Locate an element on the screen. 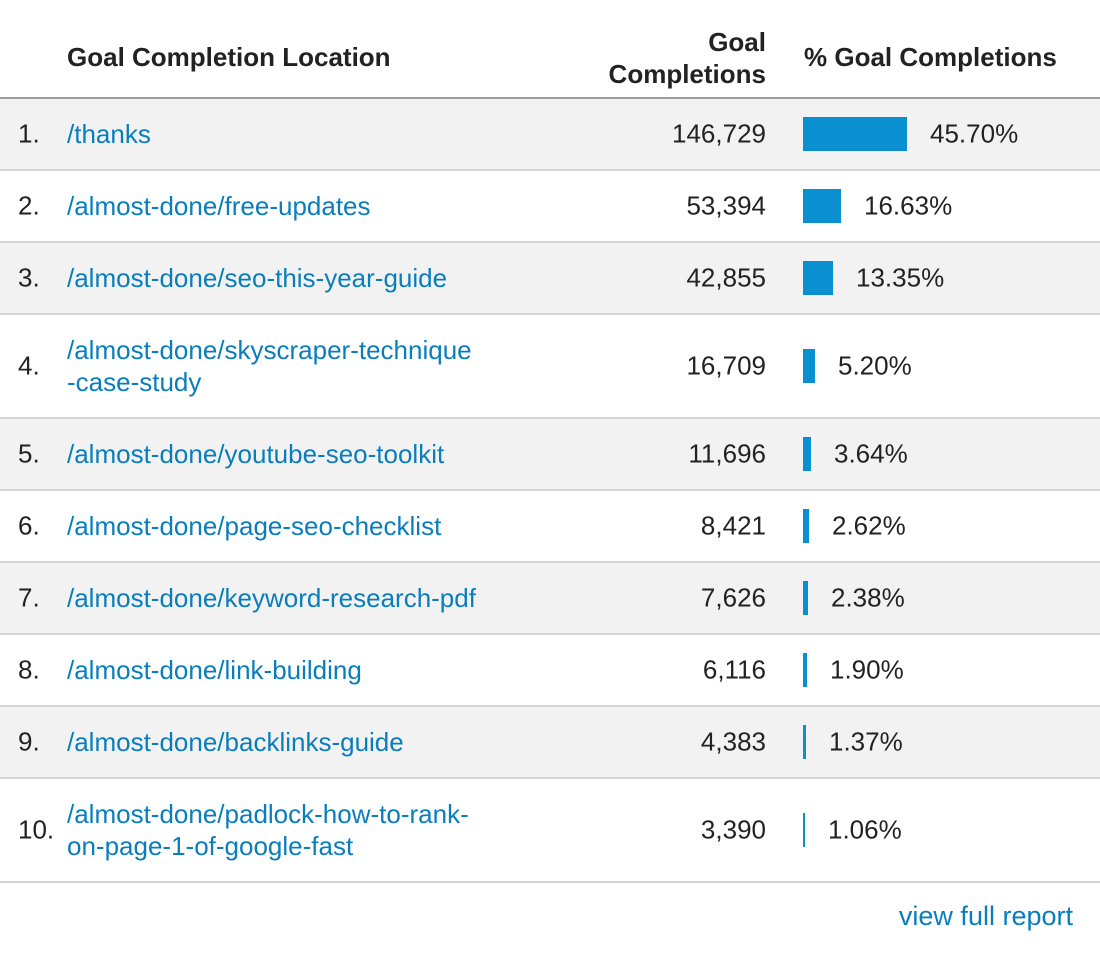 The image size is (1100, 953). percent-value: 2.38% is located at coordinates (868, 597).